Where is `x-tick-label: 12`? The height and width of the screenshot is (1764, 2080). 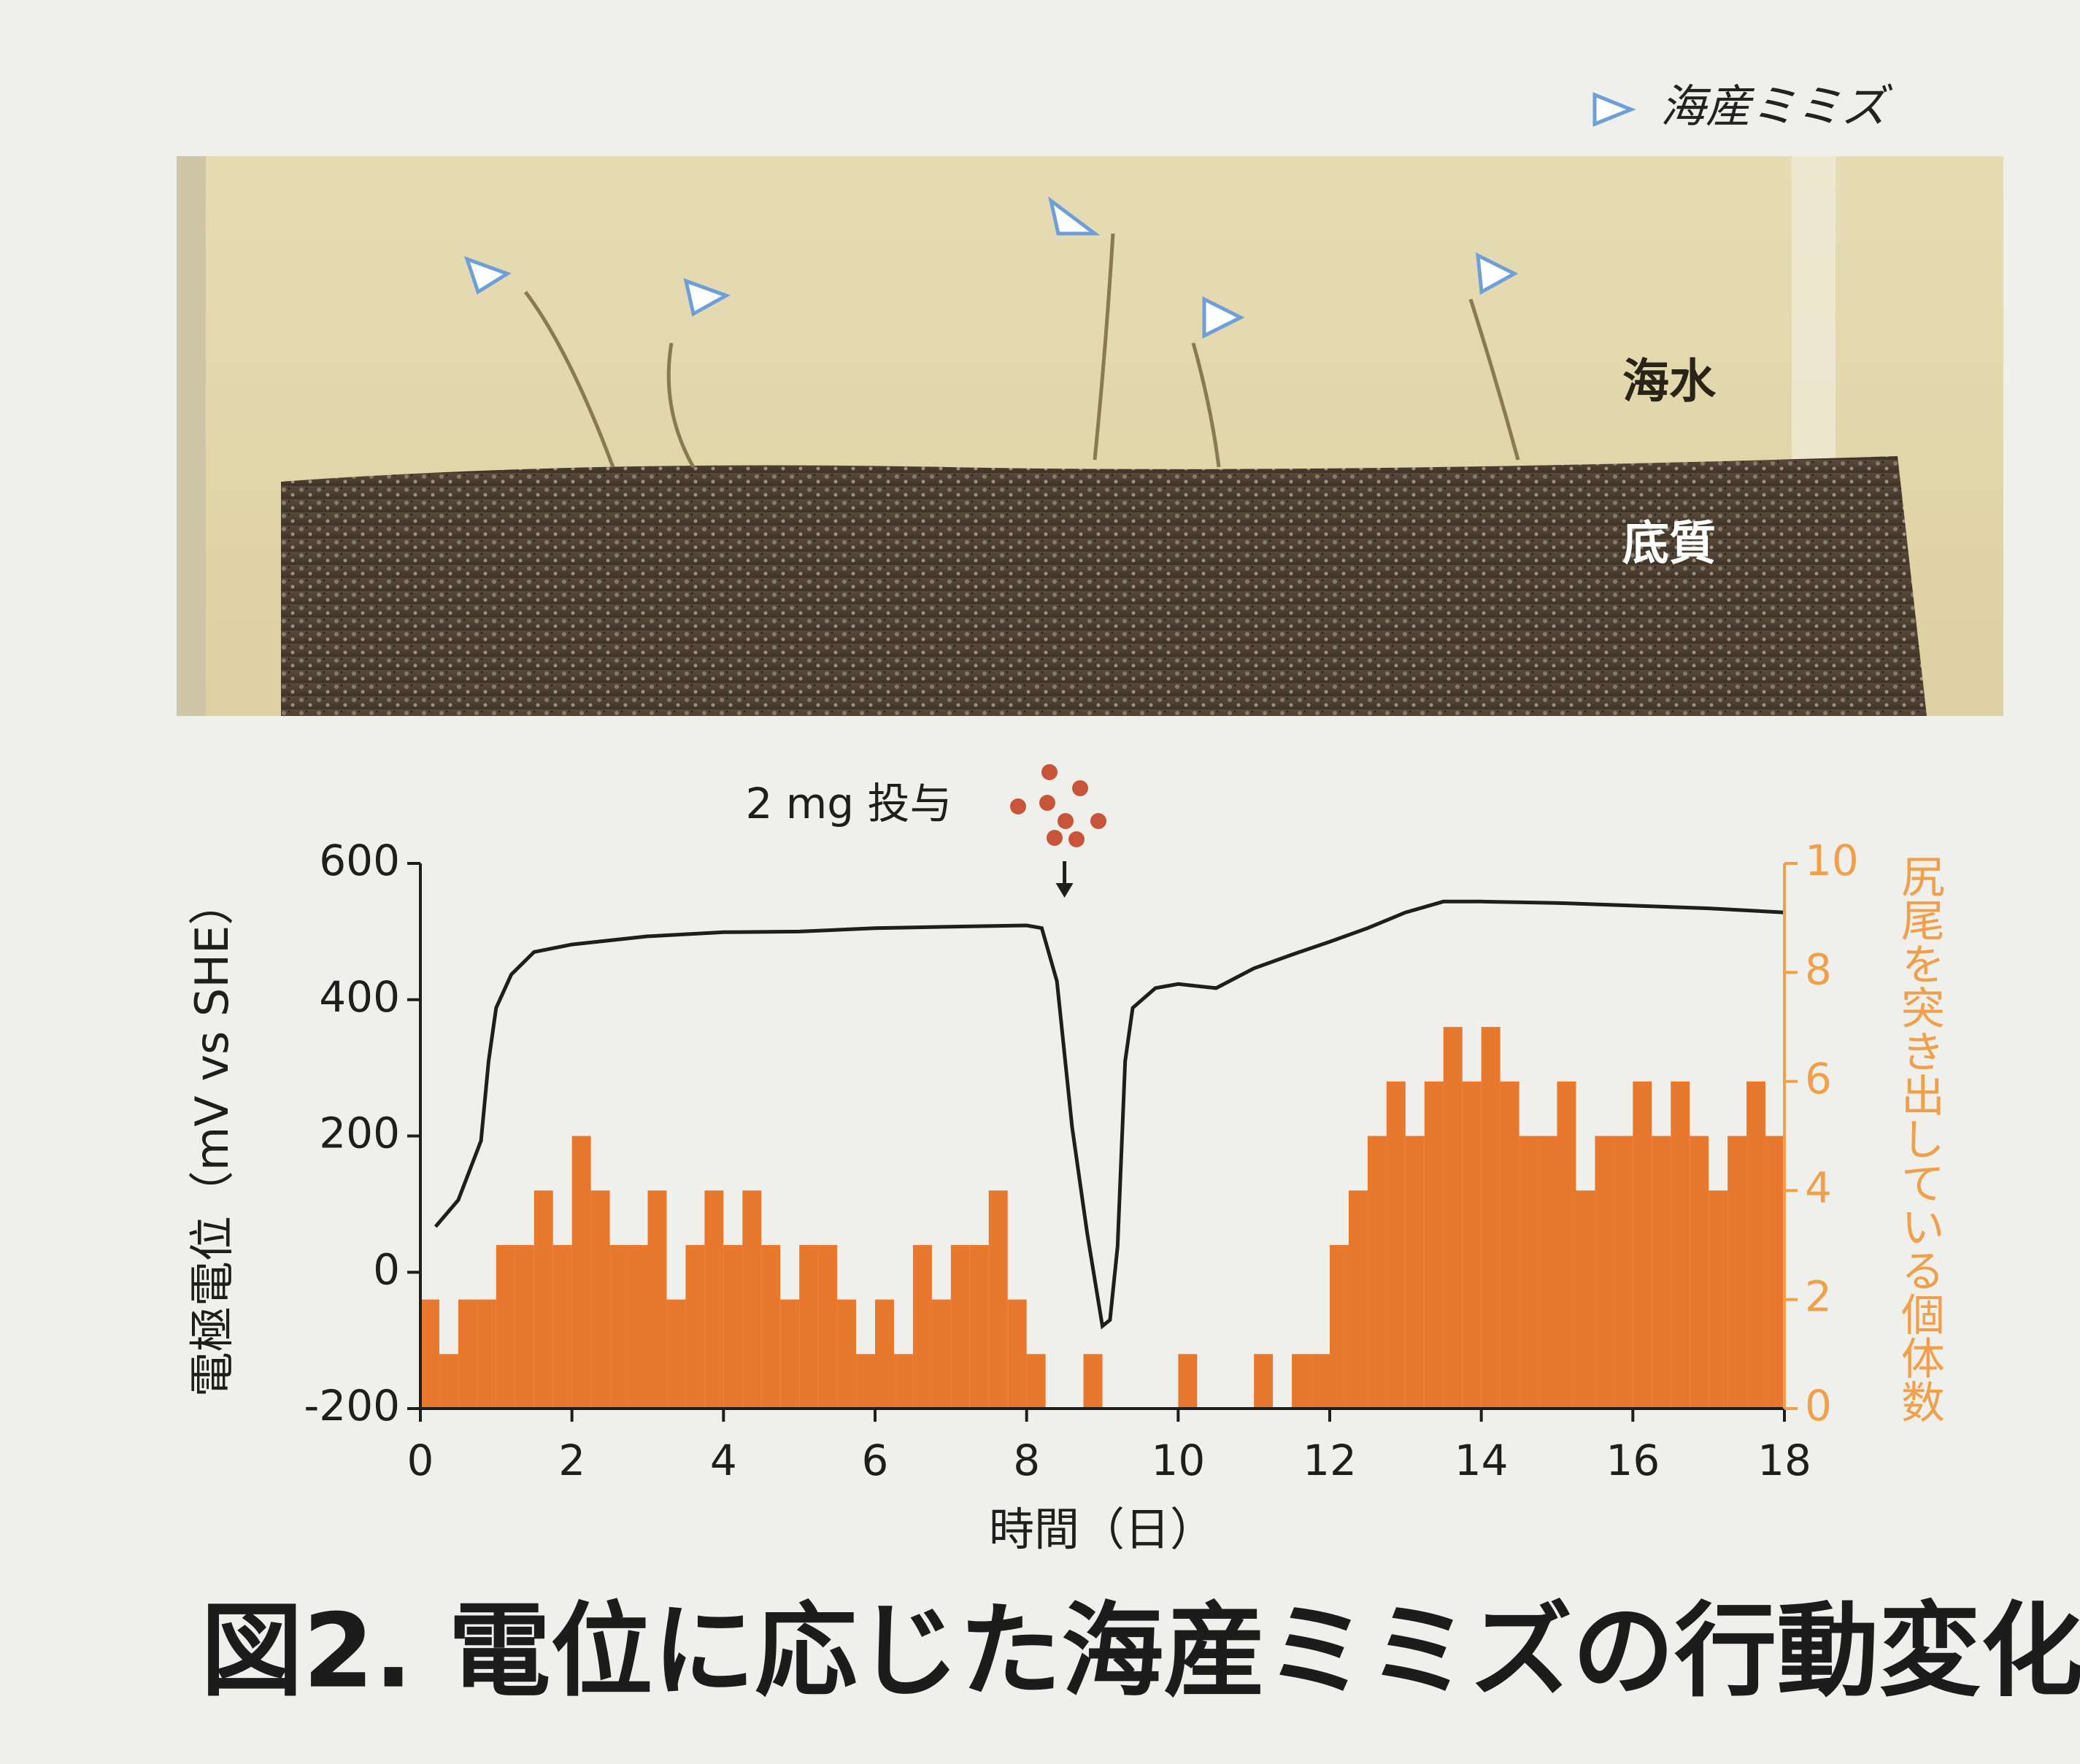 x-tick-label: 12 is located at coordinates (1330, 1460).